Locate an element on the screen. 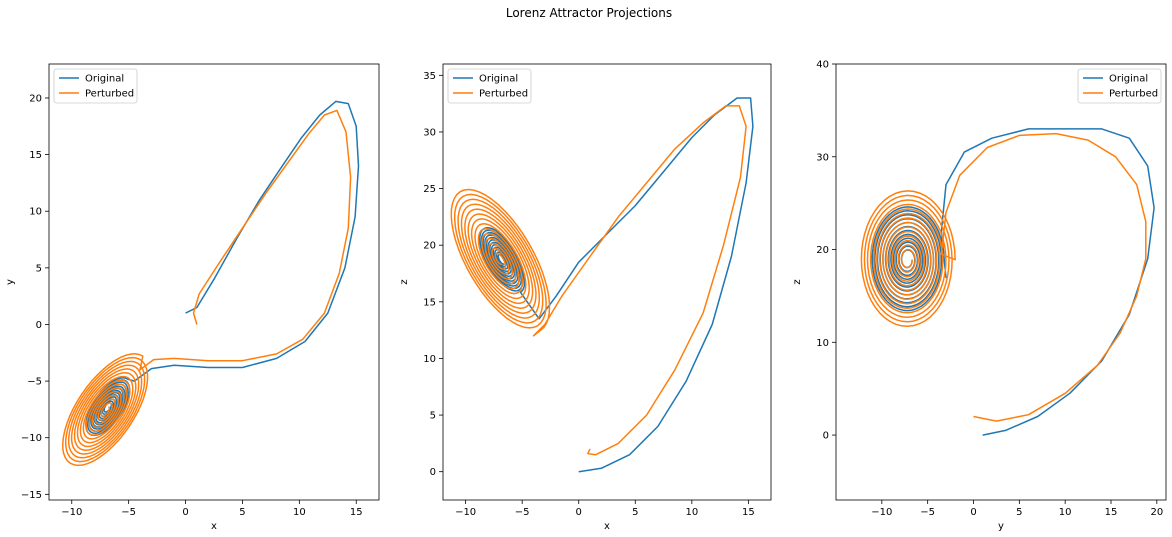 This screenshot has width=1172, height=537. y-axis-label: y is located at coordinates (10, 282).